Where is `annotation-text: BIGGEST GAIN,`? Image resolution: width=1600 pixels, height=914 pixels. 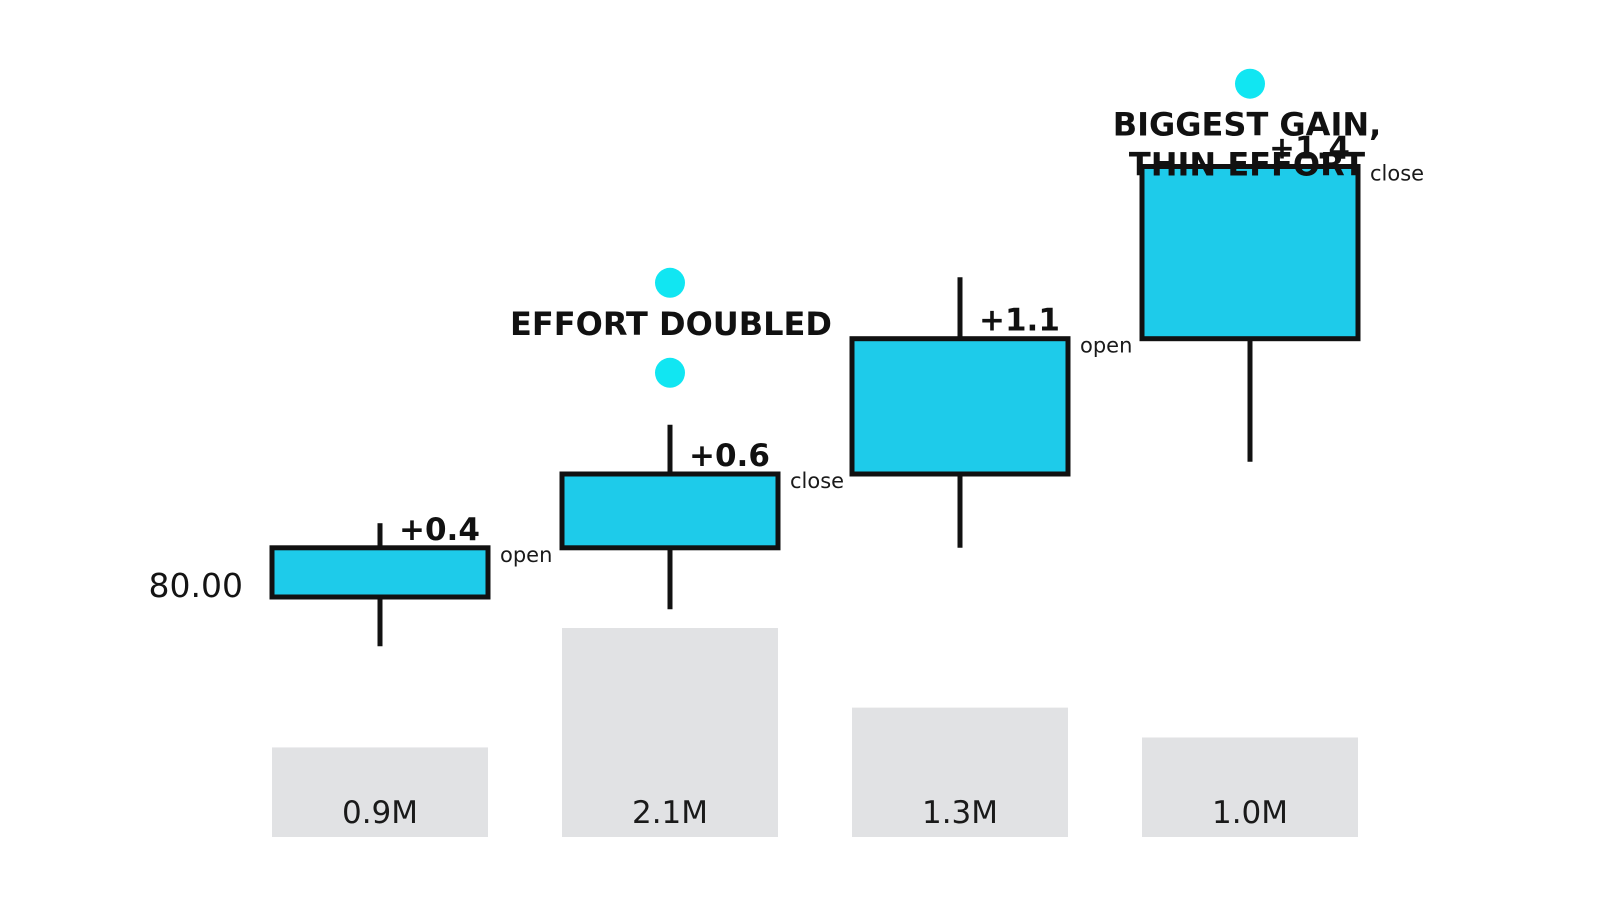
annotation-text: BIGGEST GAIN, is located at coordinates (1247, 125).